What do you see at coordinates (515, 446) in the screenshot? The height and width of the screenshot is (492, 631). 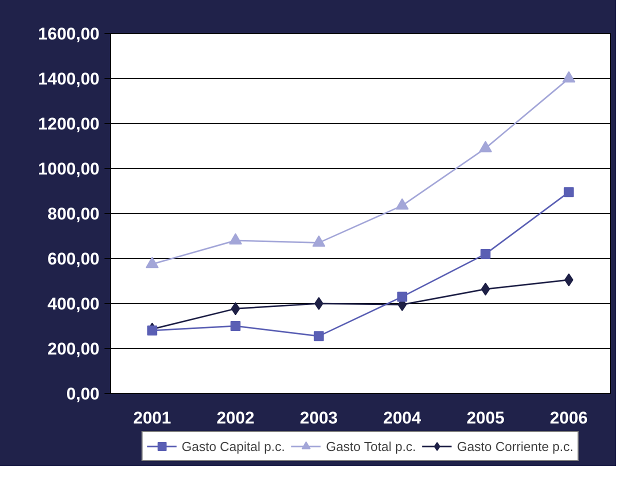 I see `legend-label: Gasto Corriente p.c.` at bounding box center [515, 446].